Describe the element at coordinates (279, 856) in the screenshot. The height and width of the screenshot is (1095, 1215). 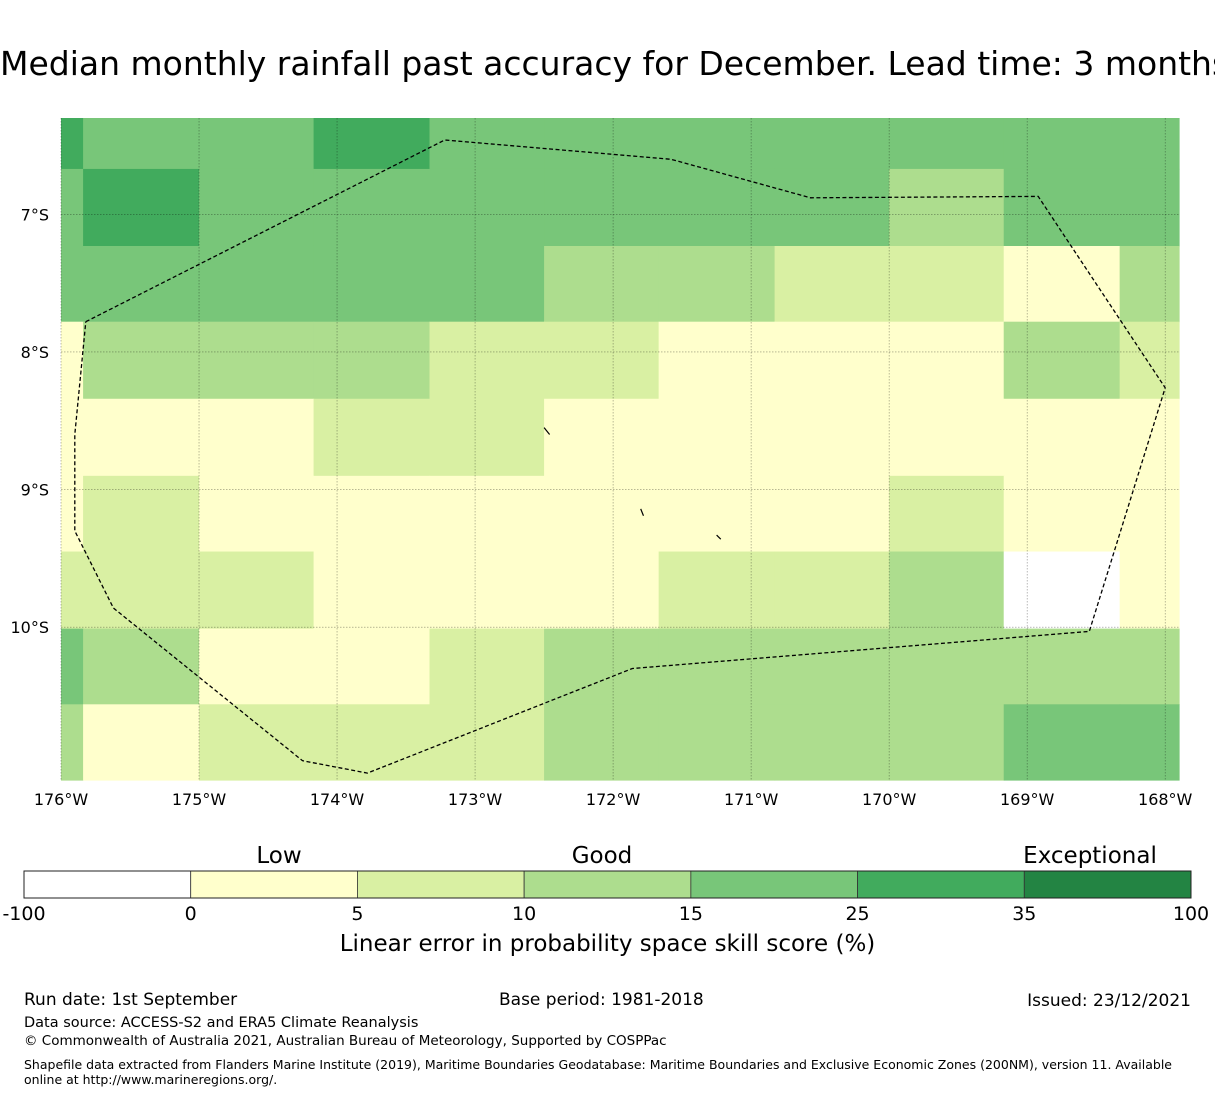
I see `colorbar-category-low: Low` at that location.